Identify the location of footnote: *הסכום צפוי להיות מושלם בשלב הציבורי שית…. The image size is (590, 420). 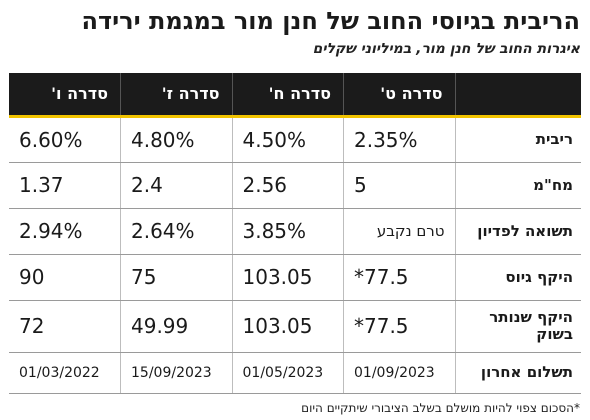
(440, 408).